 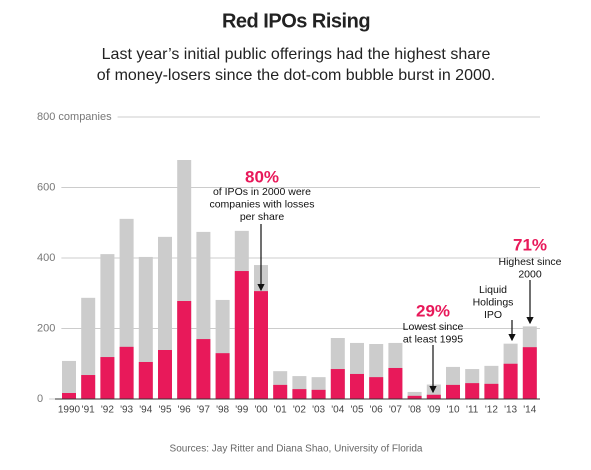 I want to click on x-tick-label: '99, so click(x=241, y=410).